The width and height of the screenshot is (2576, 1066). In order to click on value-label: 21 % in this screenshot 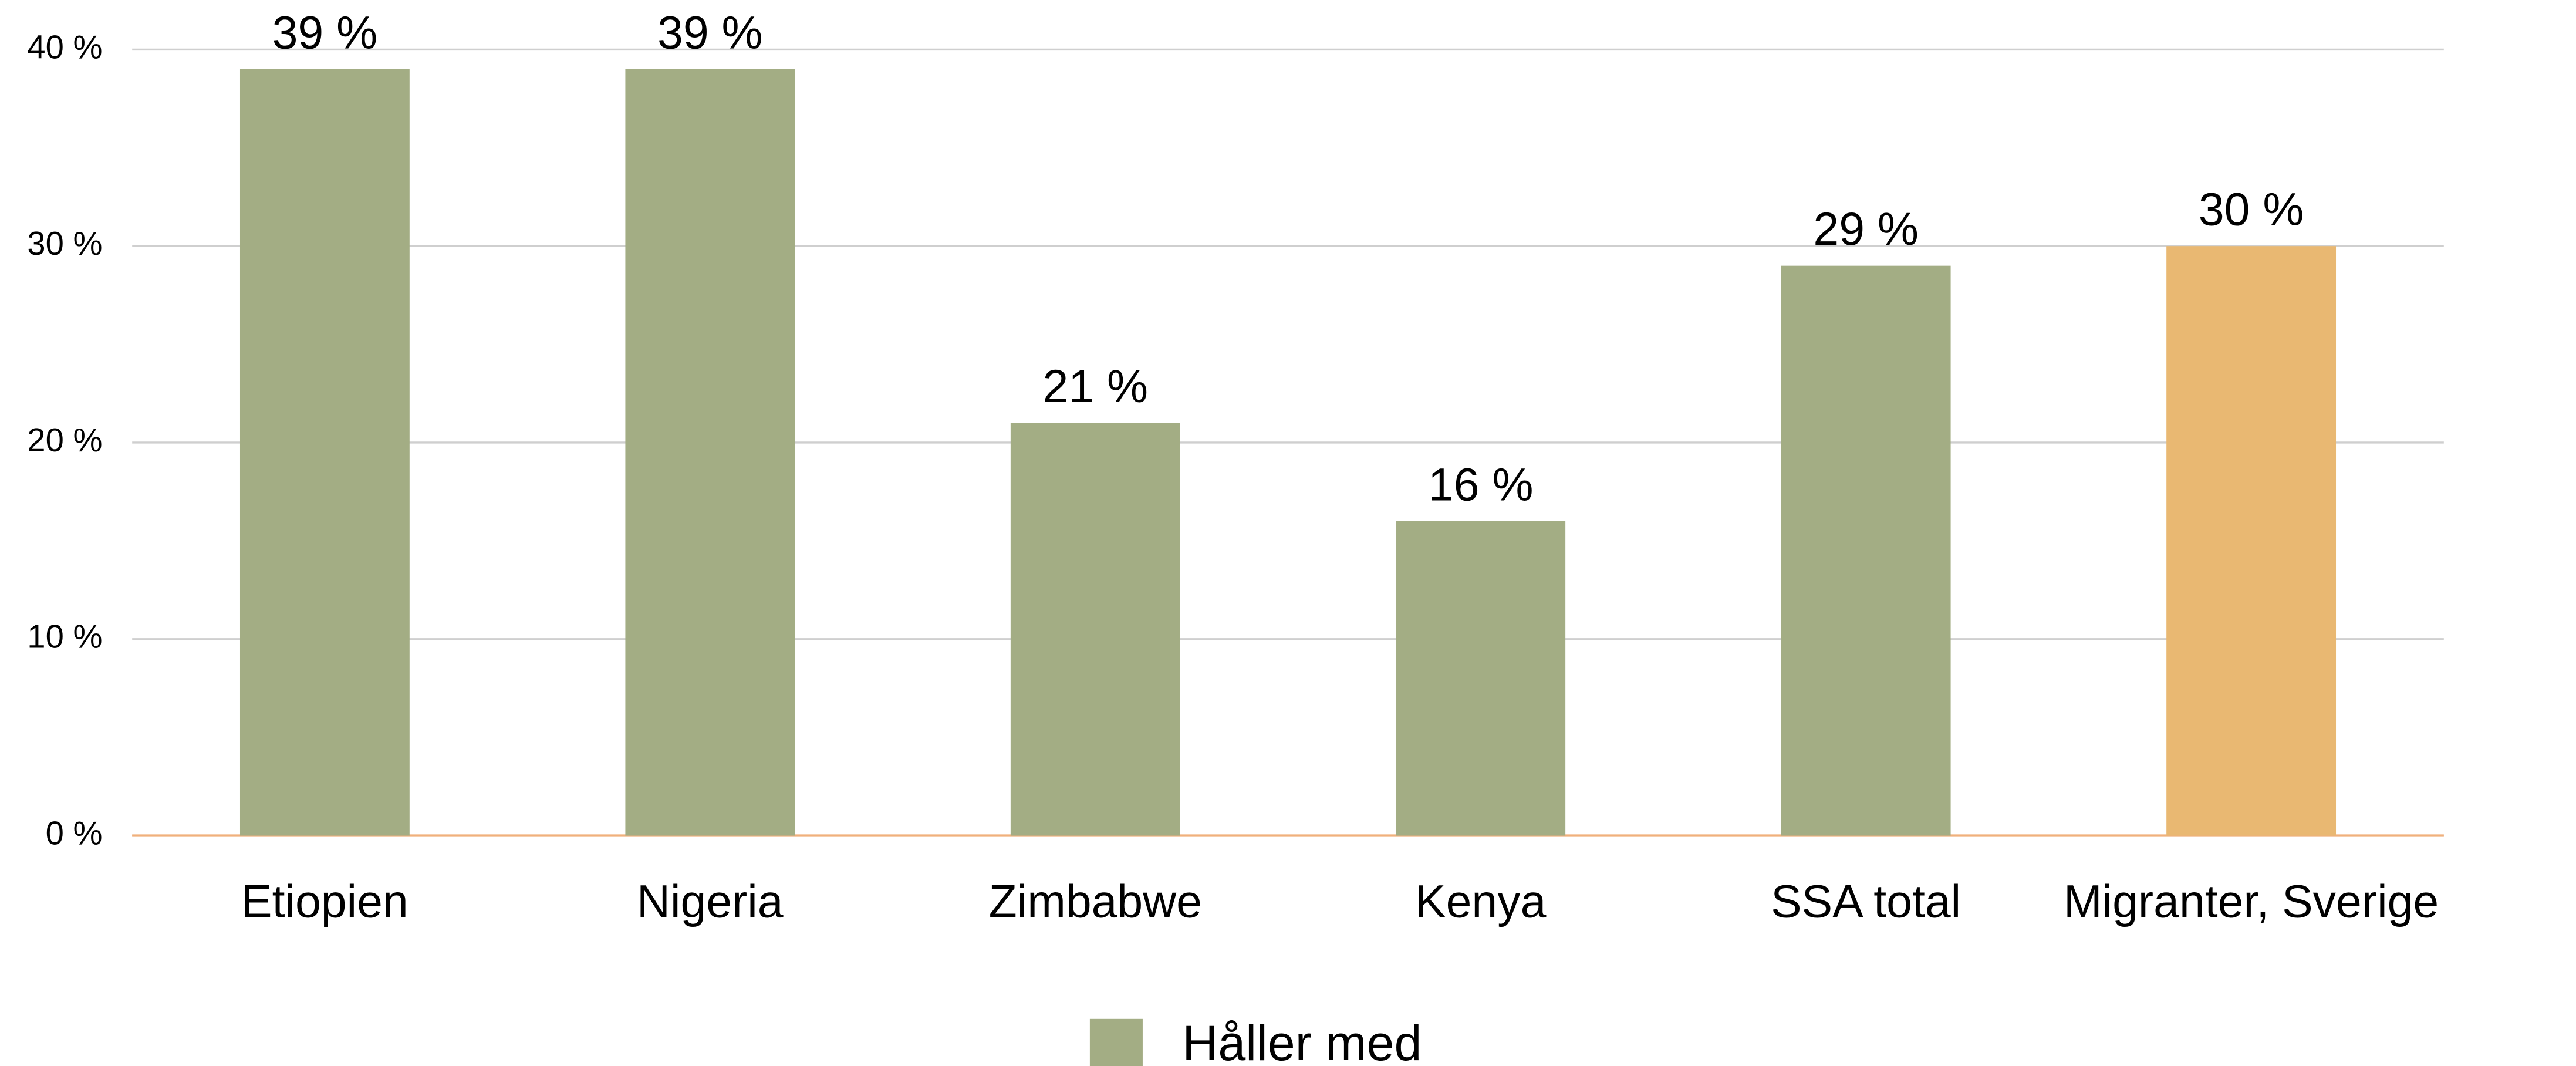, I will do `click(1096, 386)`.